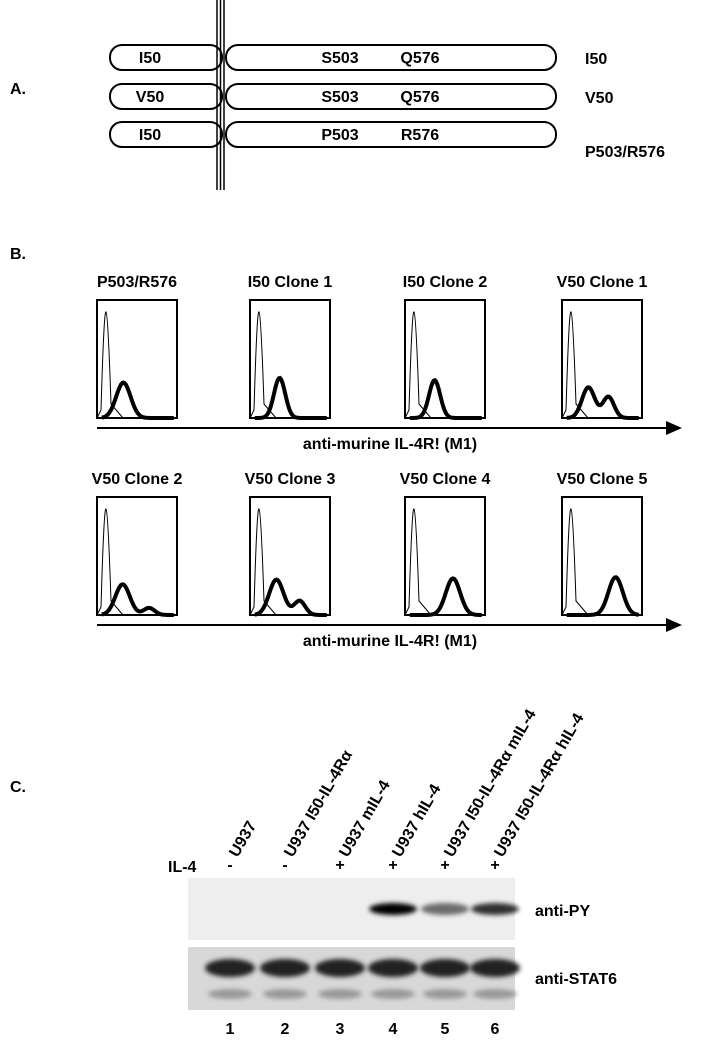 This screenshot has height=1050, width=701. Describe the element at coordinates (243, 839) in the screenshot. I see `lane-name: U937` at that location.